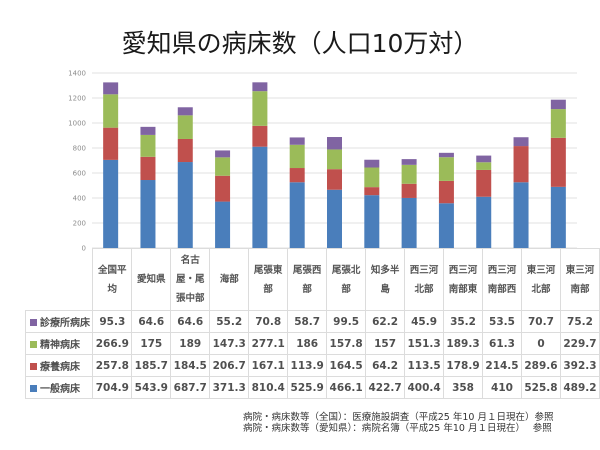 This screenshot has height=450, width=600. What do you see at coordinates (385, 343) in the screenshot?
I see `data-cell: 157` at bounding box center [385, 343].